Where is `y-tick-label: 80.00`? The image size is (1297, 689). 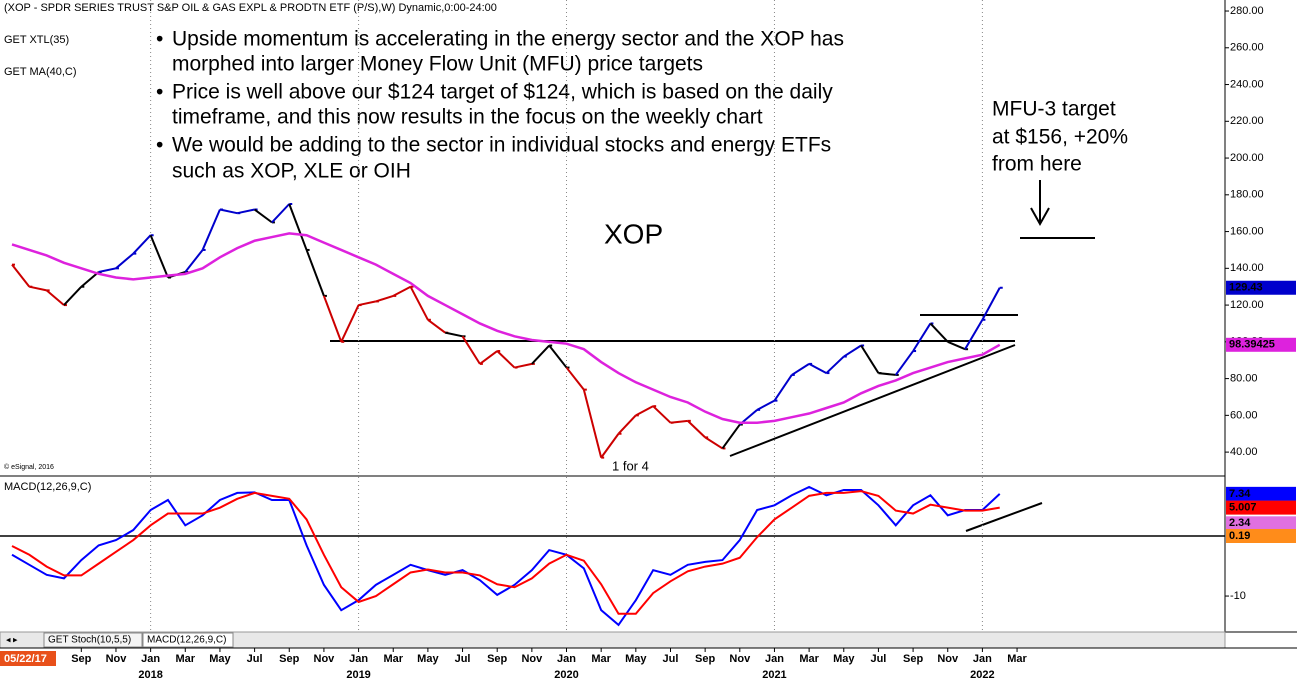 y-tick-label: 80.00 is located at coordinates (1244, 379).